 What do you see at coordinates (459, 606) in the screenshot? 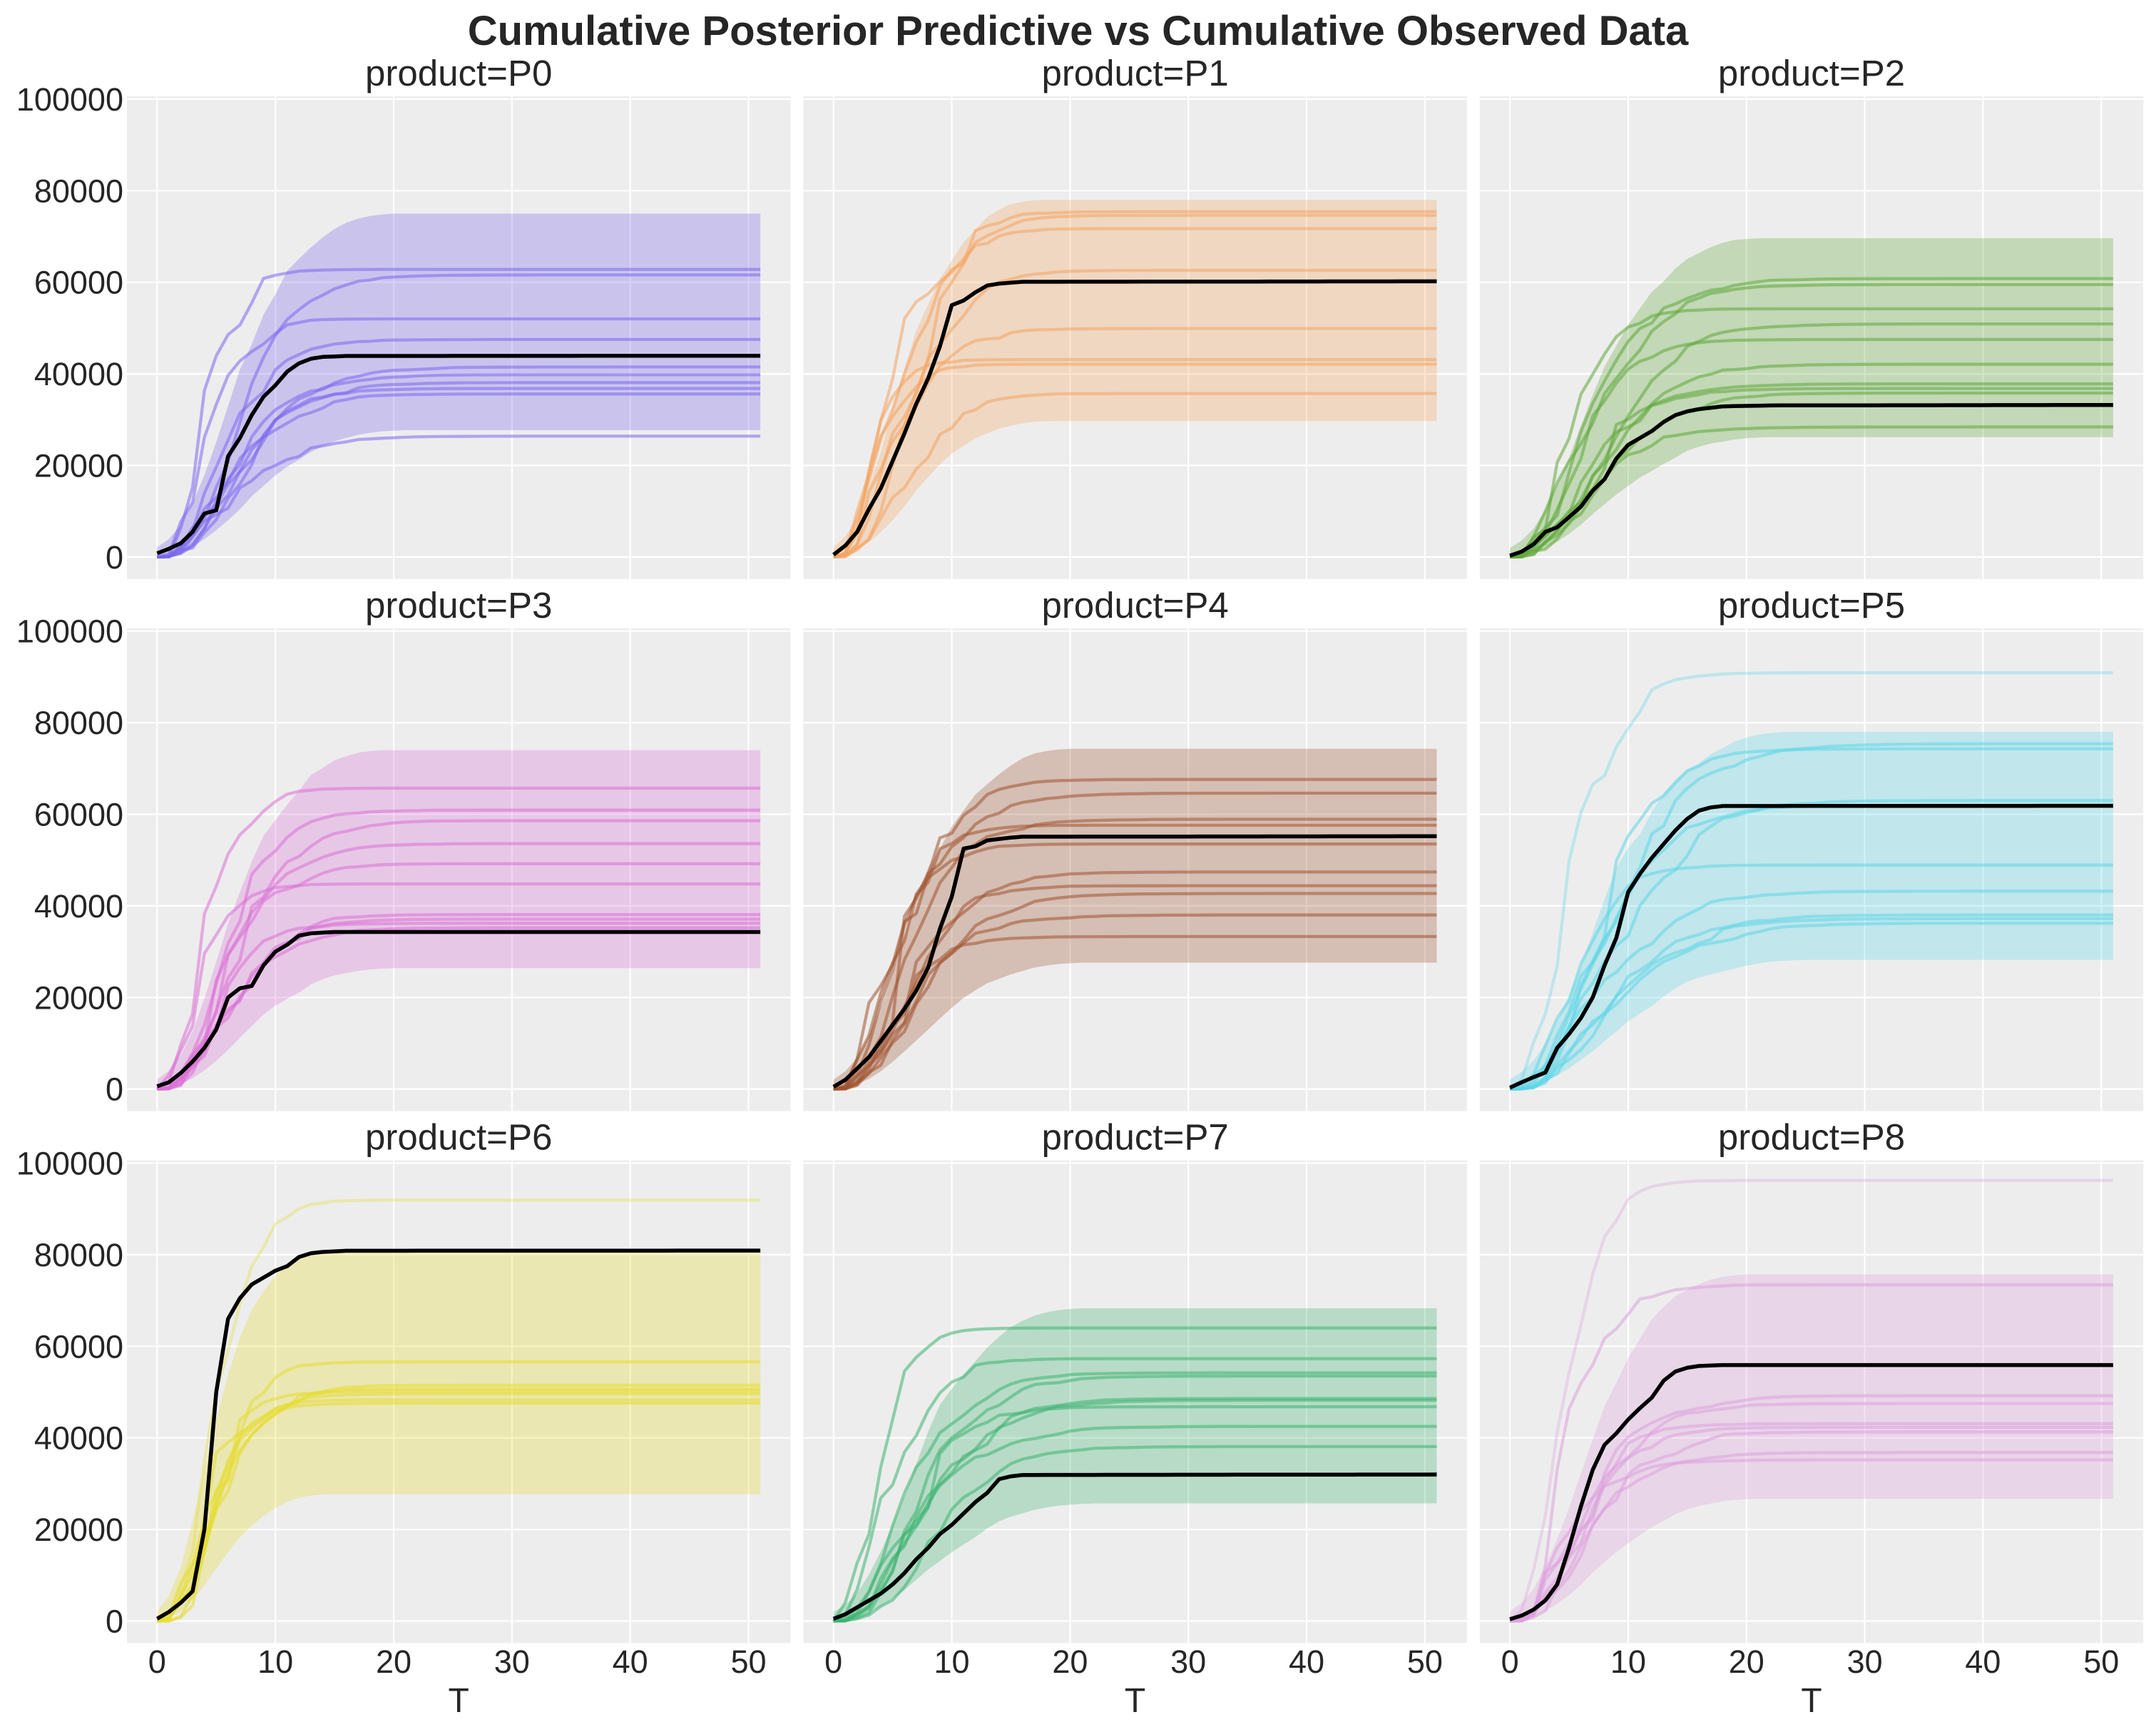
I see `svg-text: product=P3` at bounding box center [459, 606].